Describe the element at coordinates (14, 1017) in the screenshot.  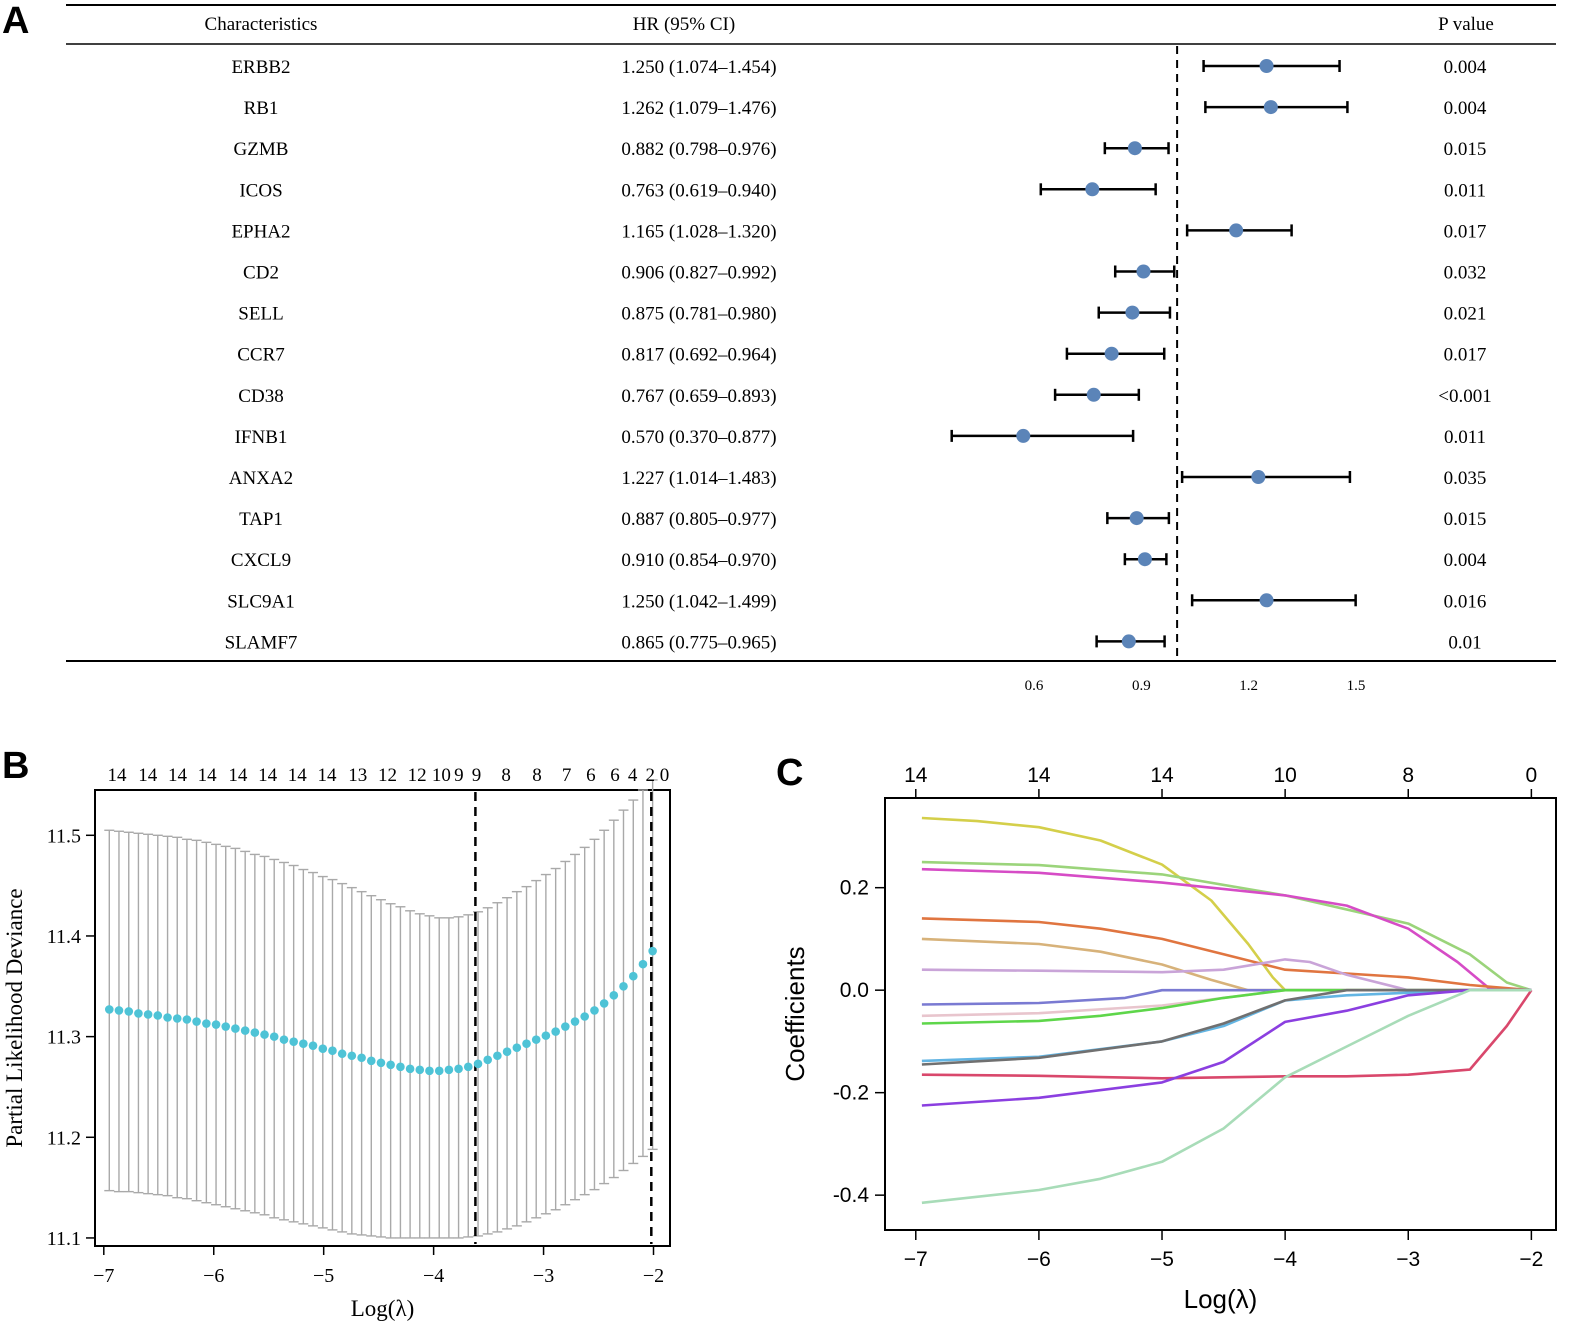
I see `y-axis-title: Partial Likelihood Deviance` at that location.